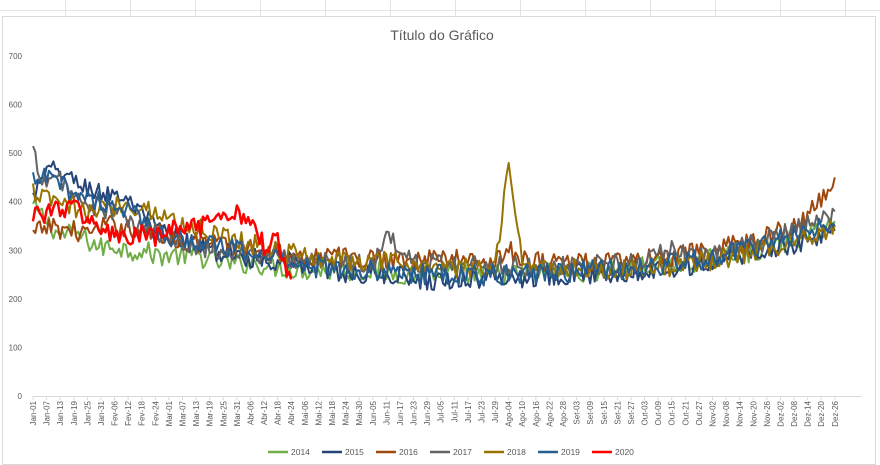 This screenshot has width=880, height=465. Describe the element at coordinates (223, 413) in the screenshot. I see `x-tick-label: Mar-25` at that location.